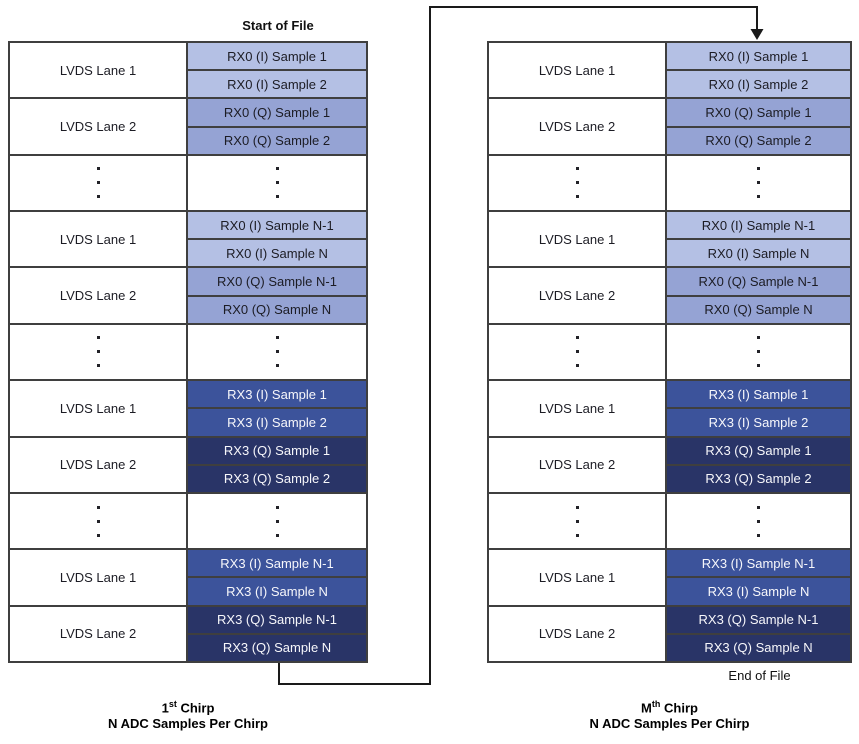  Describe the element at coordinates (277, 112) in the screenshot. I see `sample-cell: RX0 (Q) Sample 1` at that location.